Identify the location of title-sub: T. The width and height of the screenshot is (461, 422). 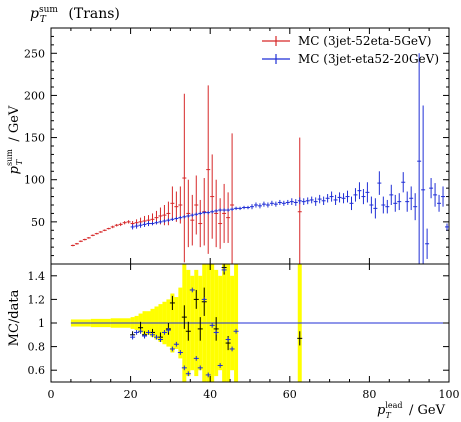
(43, 20).